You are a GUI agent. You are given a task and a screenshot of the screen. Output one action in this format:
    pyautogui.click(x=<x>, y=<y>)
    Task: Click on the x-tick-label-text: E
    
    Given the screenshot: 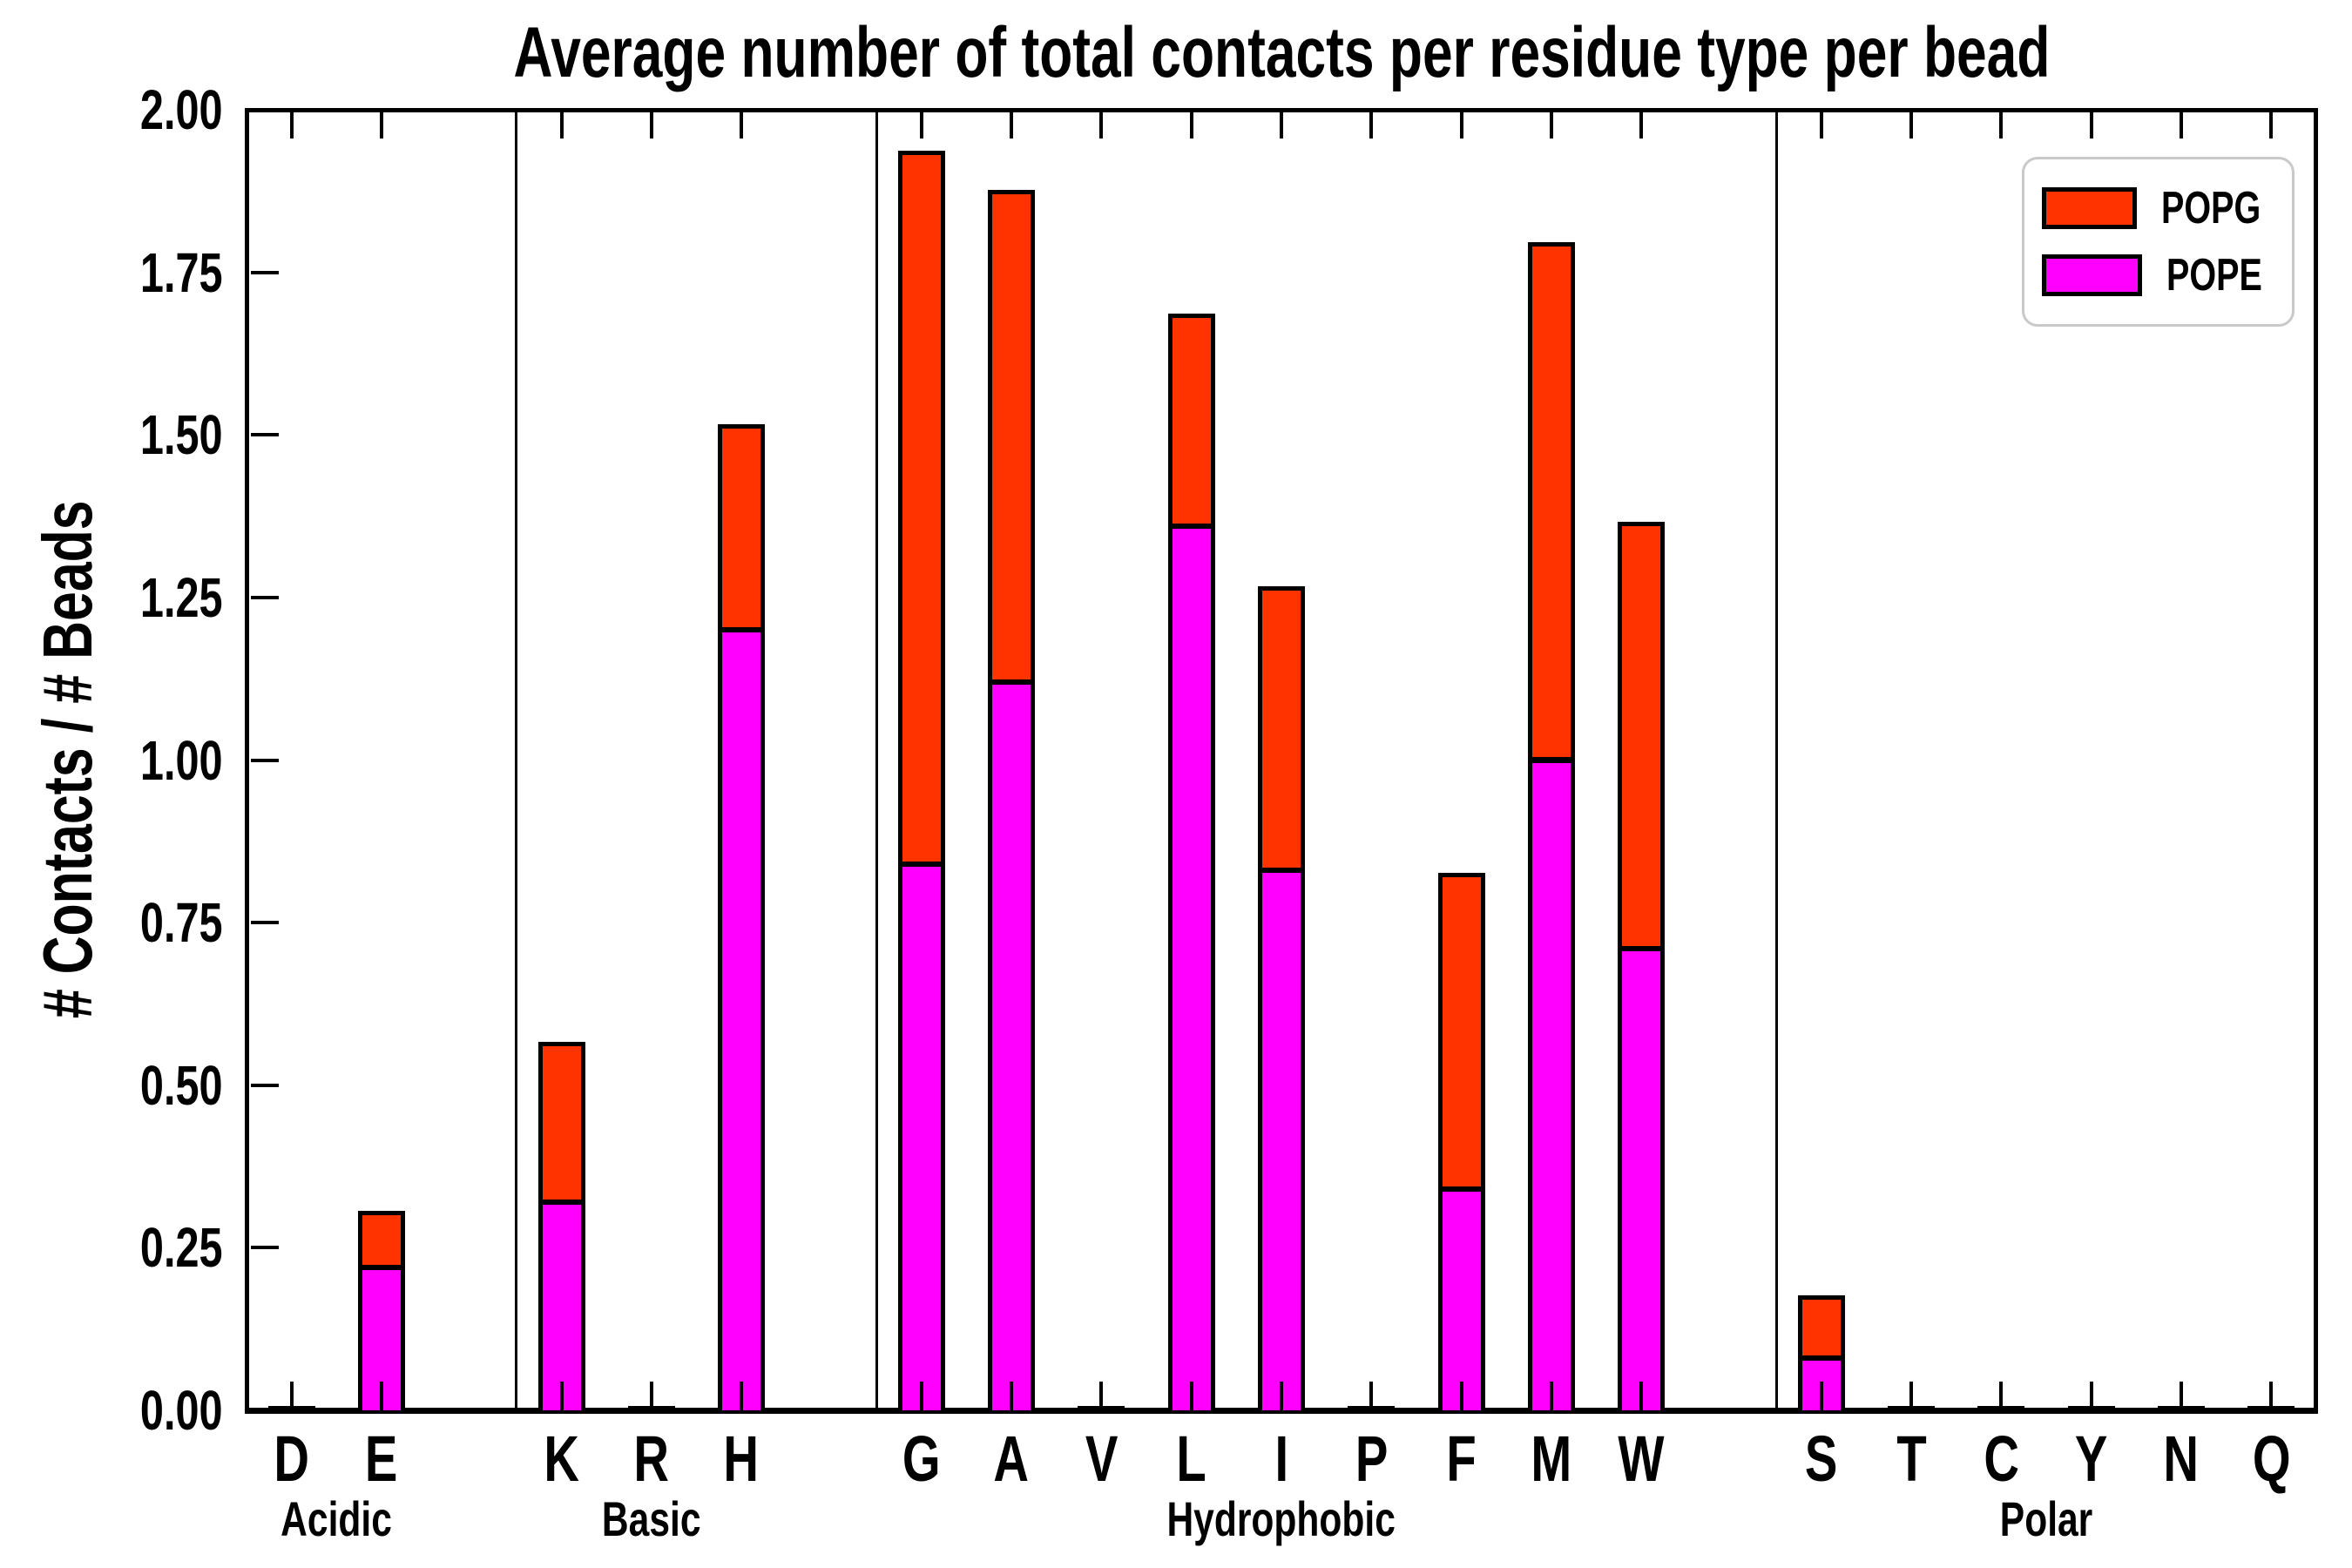 What is the action you would take?
    pyautogui.click(x=381, y=1459)
    